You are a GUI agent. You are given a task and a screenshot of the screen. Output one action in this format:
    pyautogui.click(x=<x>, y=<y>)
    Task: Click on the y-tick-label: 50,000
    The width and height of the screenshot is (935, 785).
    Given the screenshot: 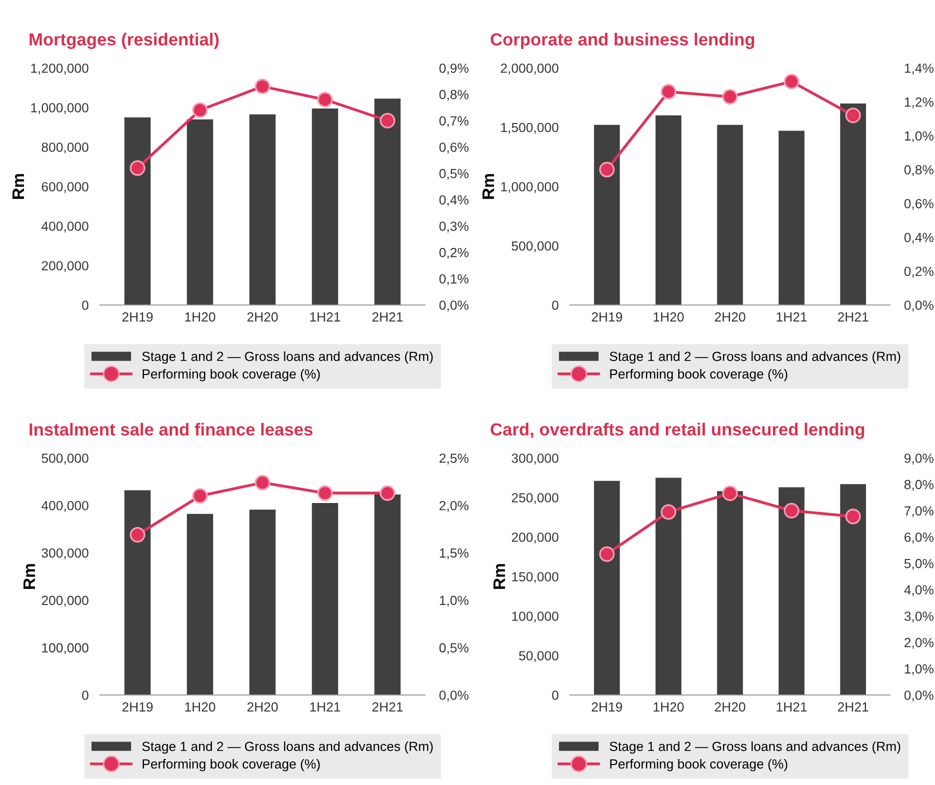 What is the action you would take?
    pyautogui.click(x=538, y=656)
    